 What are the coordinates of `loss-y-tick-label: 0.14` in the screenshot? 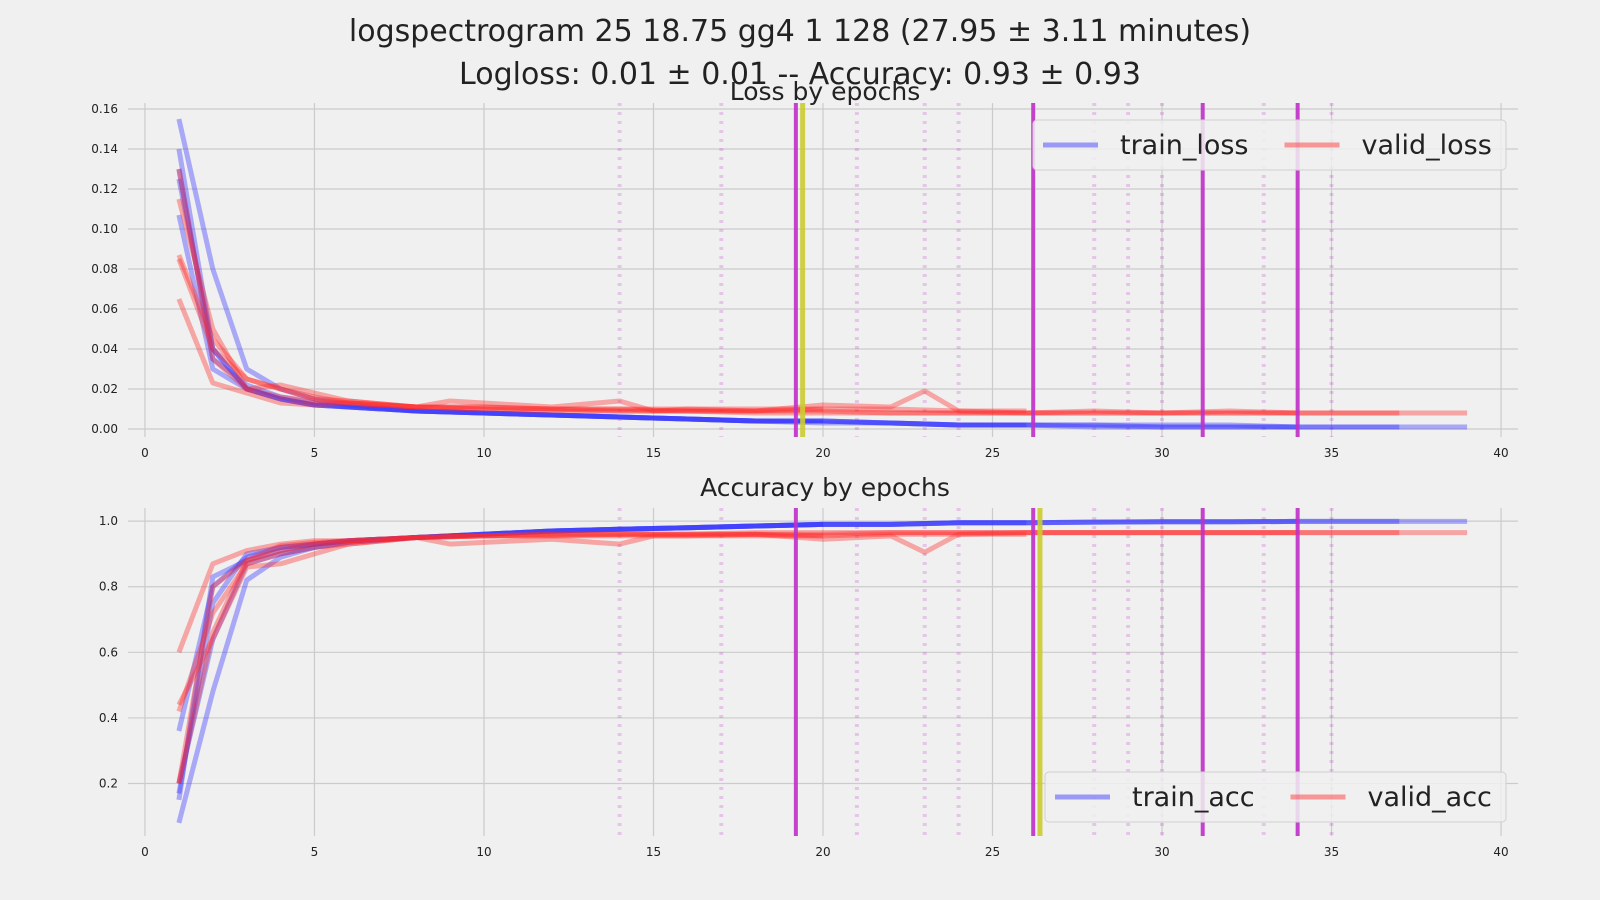 It's located at (104, 149).